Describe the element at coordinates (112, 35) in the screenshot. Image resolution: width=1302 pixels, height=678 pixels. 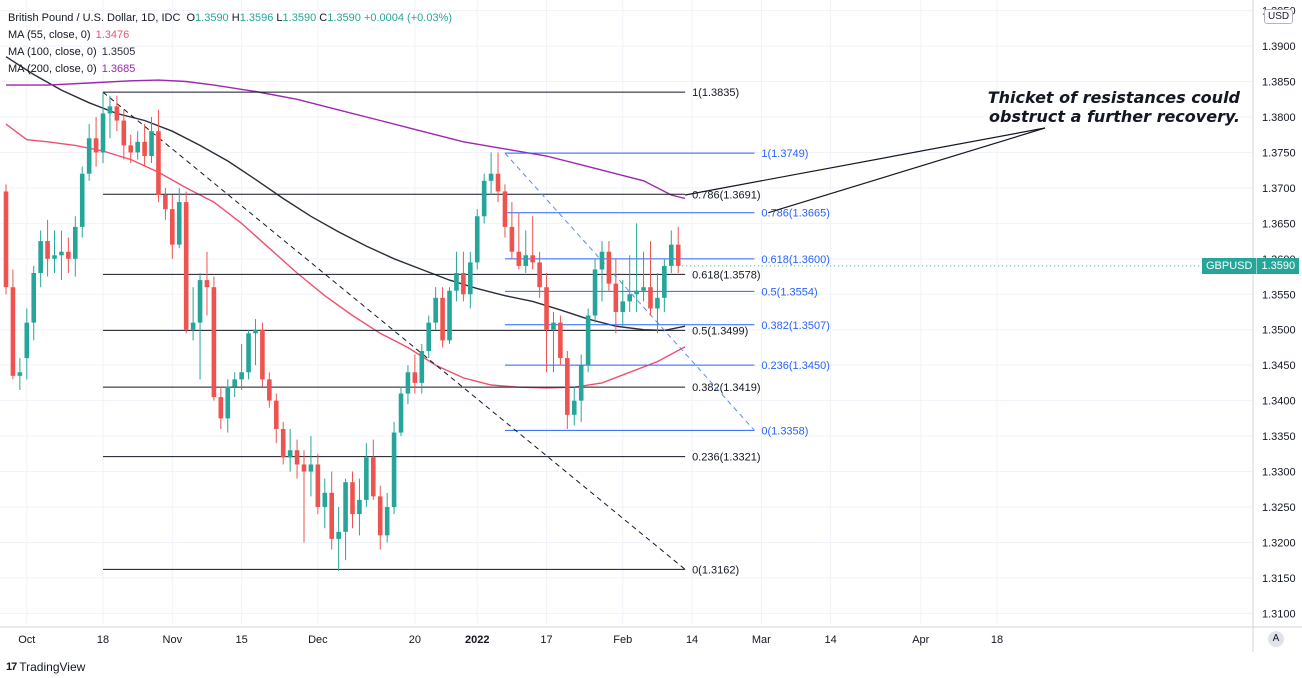
I see `legend-ma55-value: 1.3476` at that location.